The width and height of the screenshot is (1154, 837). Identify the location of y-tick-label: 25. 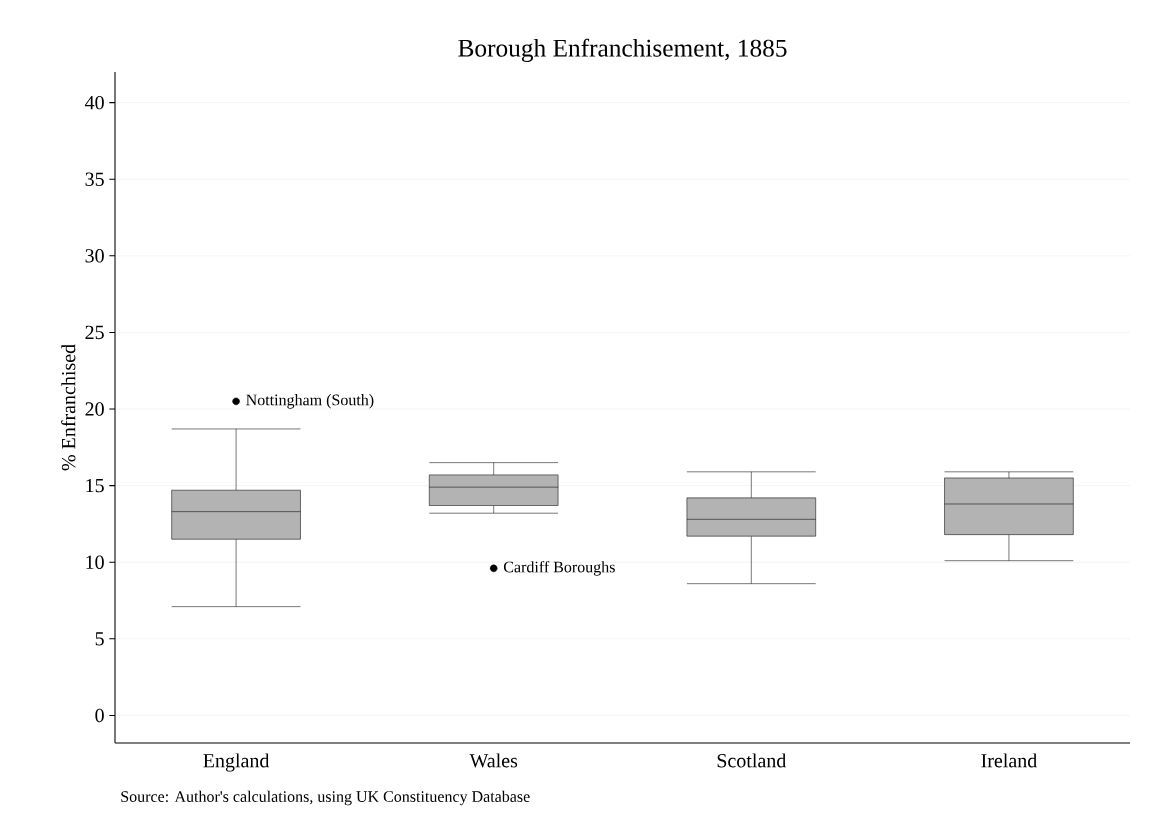
(94, 332).